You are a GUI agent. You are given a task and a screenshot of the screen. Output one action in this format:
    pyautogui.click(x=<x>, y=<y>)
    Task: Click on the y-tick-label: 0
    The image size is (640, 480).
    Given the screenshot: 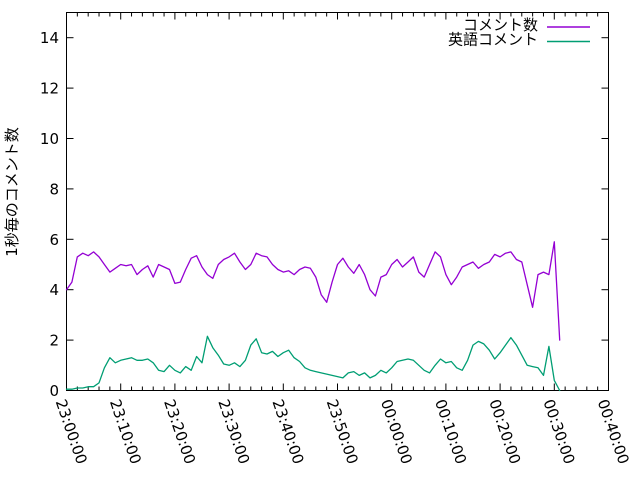 What is the action you would take?
    pyautogui.click(x=54, y=391)
    